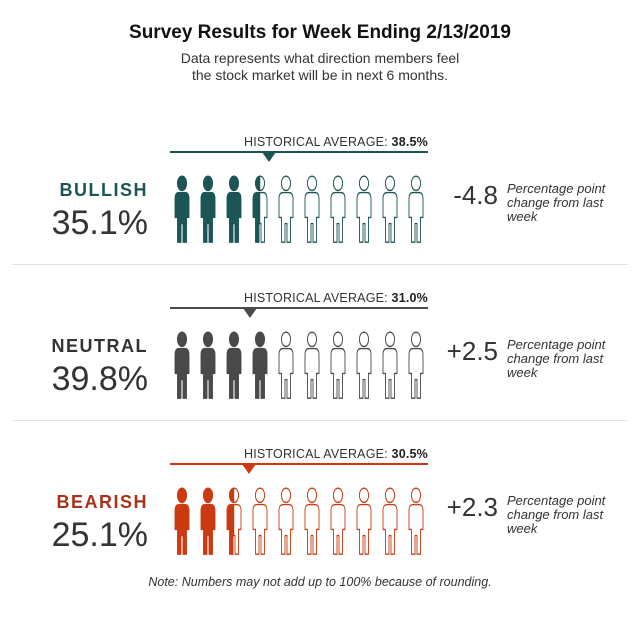 The image size is (640, 617). I want to click on weekly-change-value: +2.3, so click(472, 507).